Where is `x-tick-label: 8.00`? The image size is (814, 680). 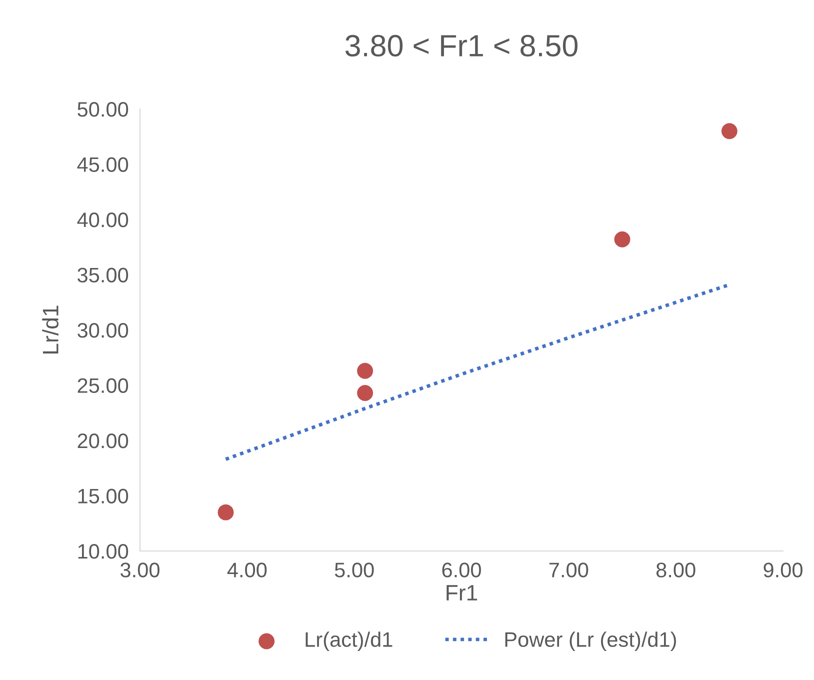 x-tick-label: 8.00 is located at coordinates (676, 570).